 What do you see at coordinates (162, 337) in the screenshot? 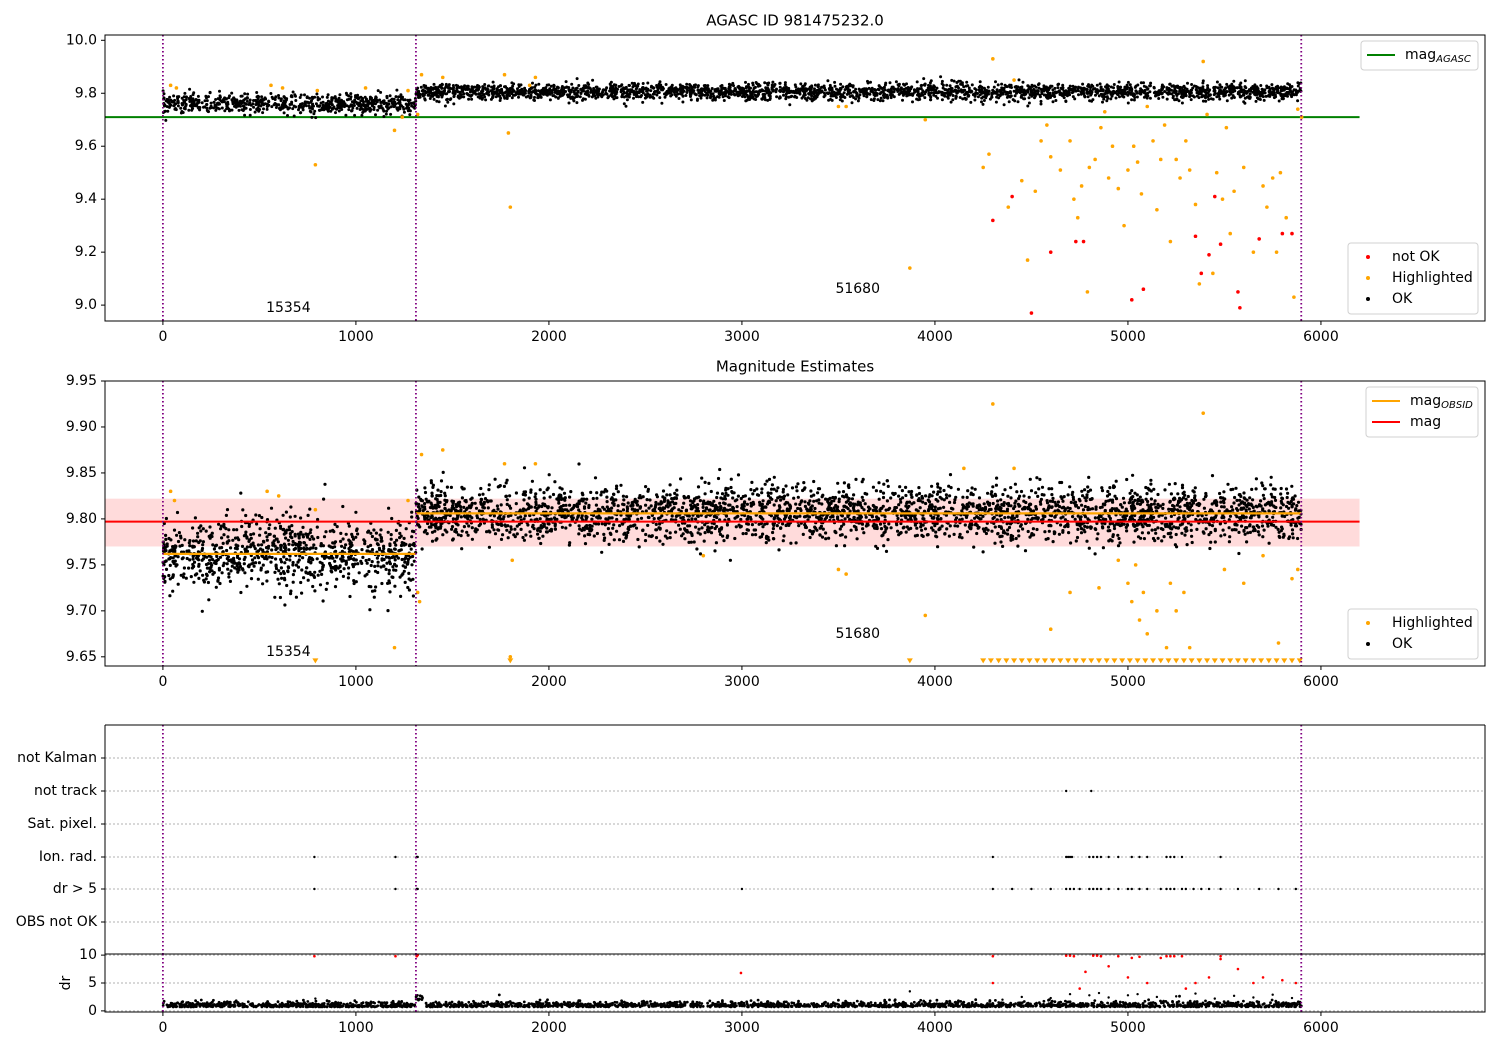
I see `x-tick-label: 0` at bounding box center [162, 337].